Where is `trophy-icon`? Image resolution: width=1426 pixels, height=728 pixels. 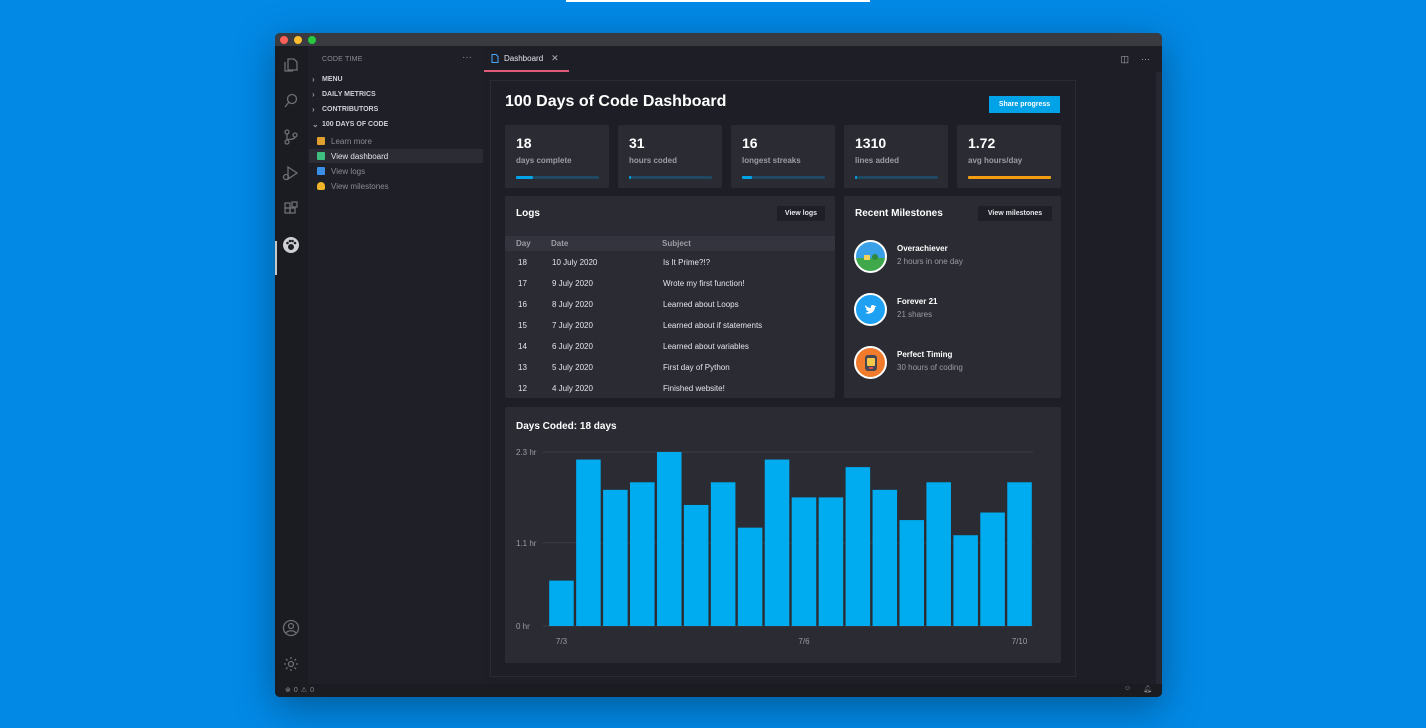
trophy-icon is located at coordinates (321, 186).